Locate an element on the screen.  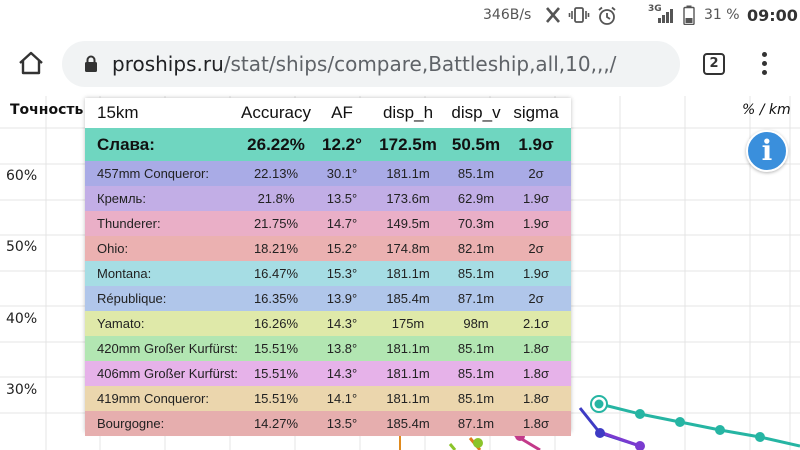
af-value: 14.7° is located at coordinates (342, 223).